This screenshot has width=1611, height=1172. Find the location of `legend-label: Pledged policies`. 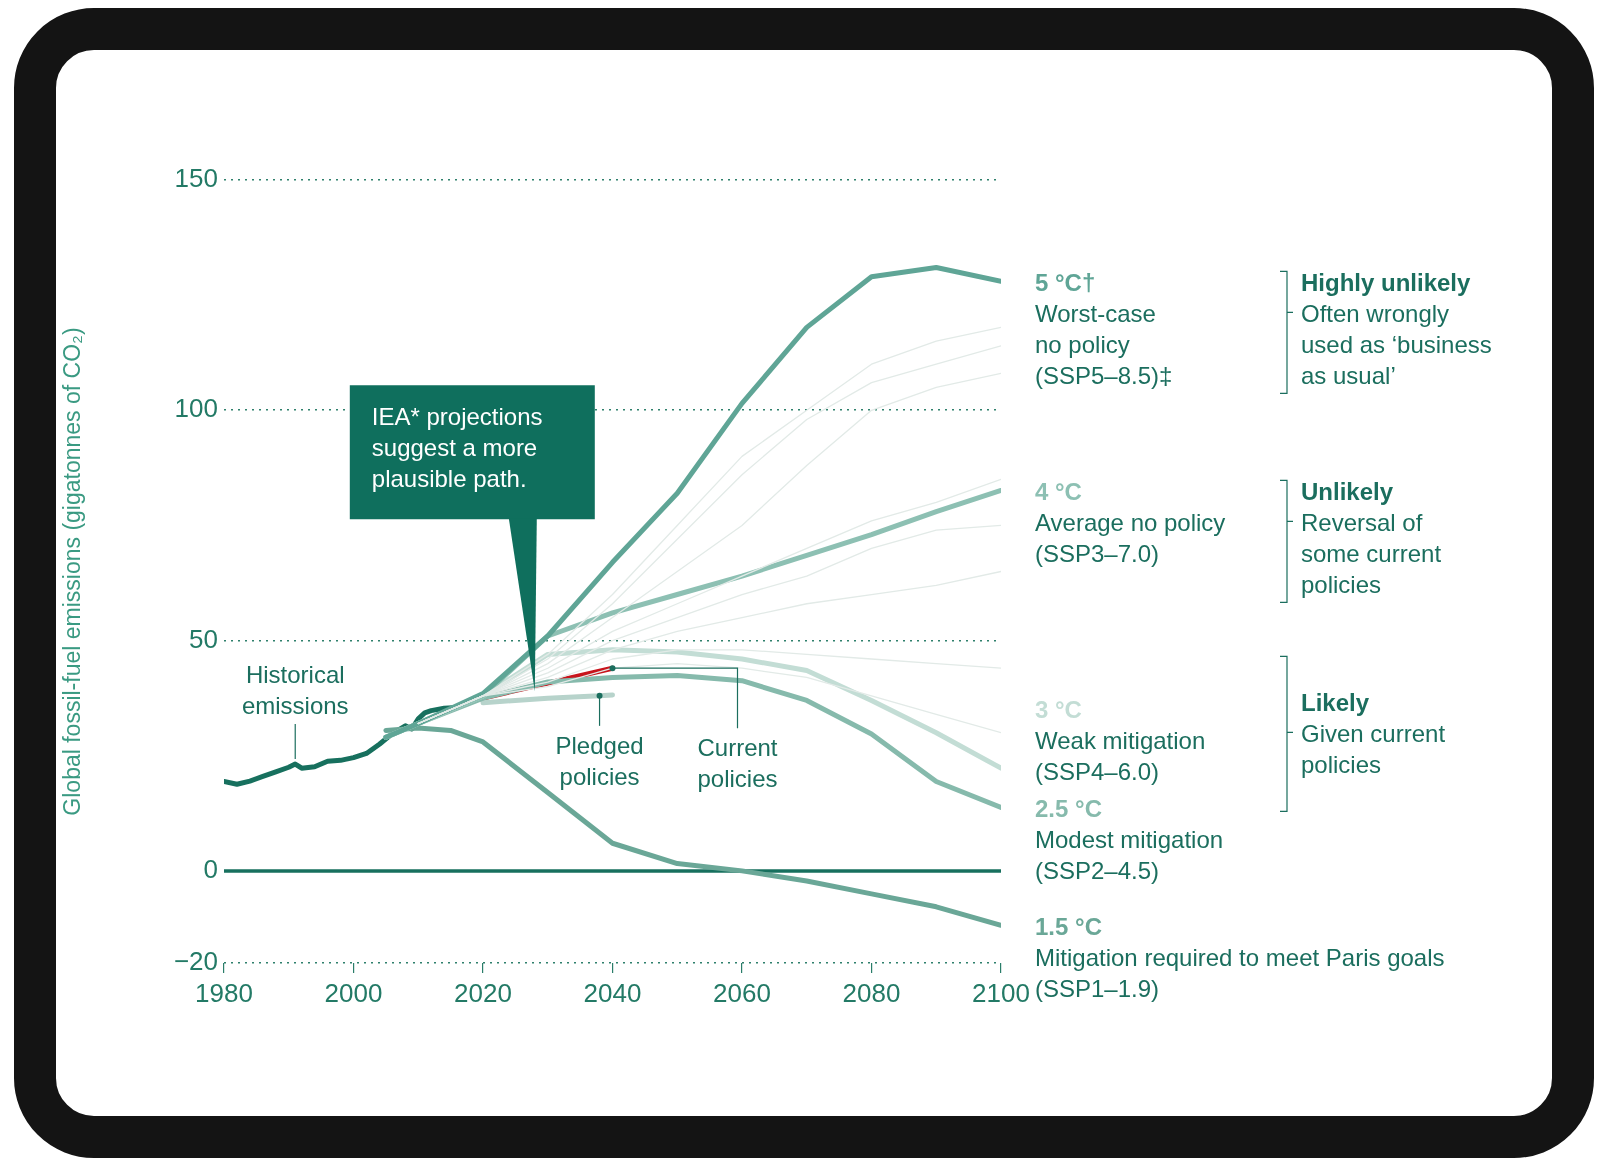

legend-label: Pledged policies is located at coordinates (599, 760).